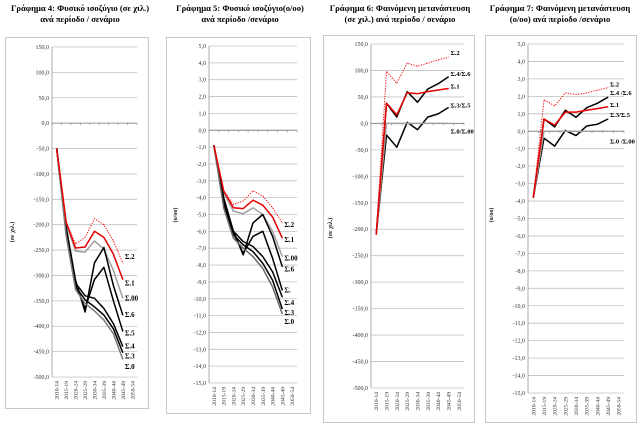 Image resolution: width=640 pixels, height=425 pixels. What do you see at coordinates (12, 232) in the screenshot?
I see `y-axis-title: (σε χιλ.)` at bounding box center [12, 232].